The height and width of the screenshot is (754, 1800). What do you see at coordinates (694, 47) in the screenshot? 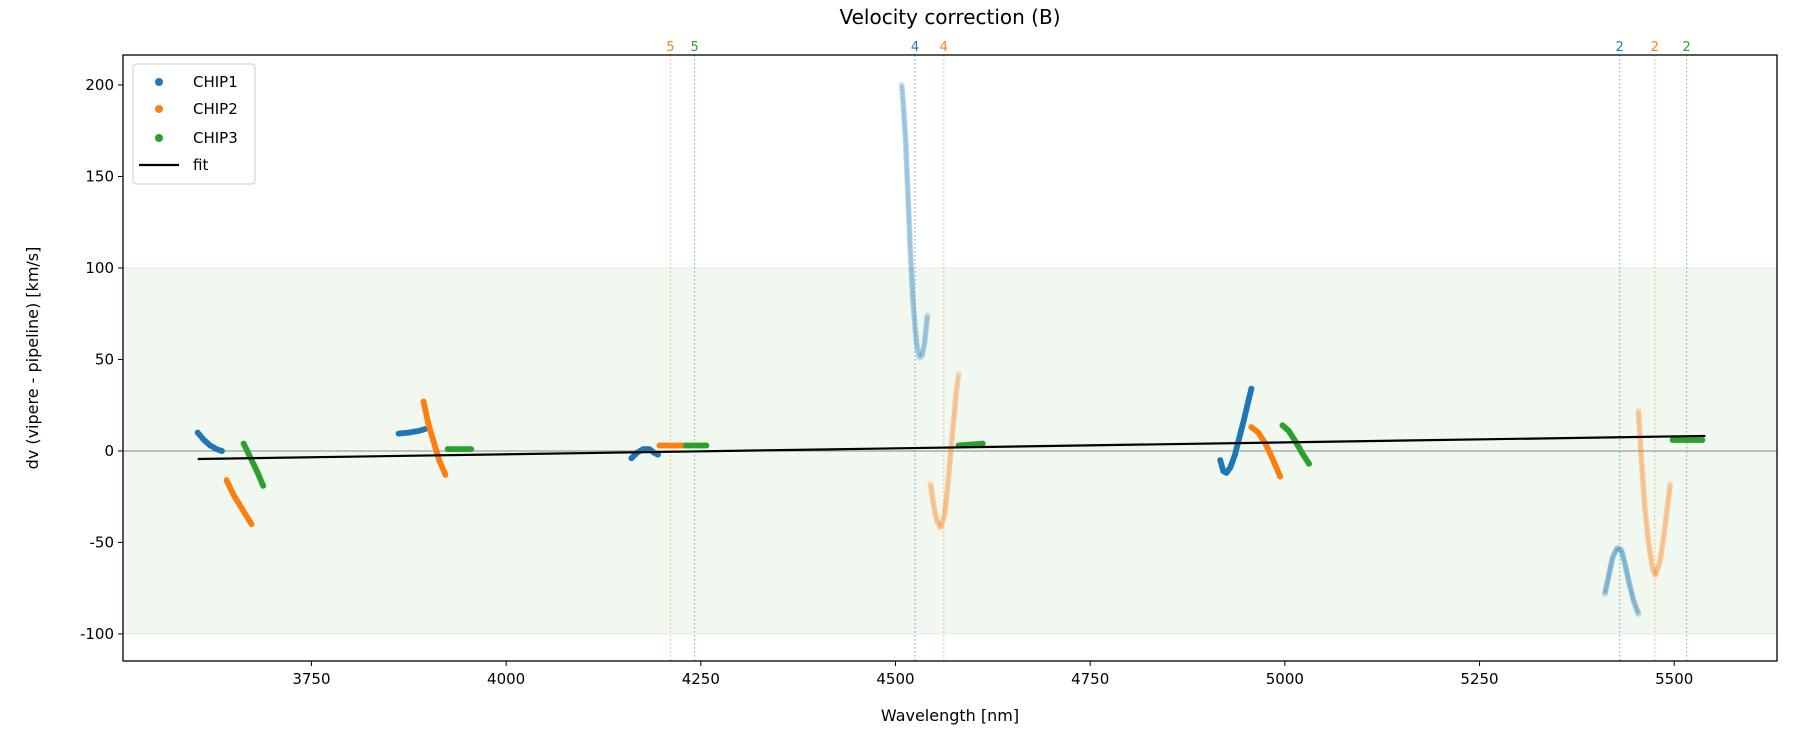
I see `order-marker-label: 5` at bounding box center [694, 47].